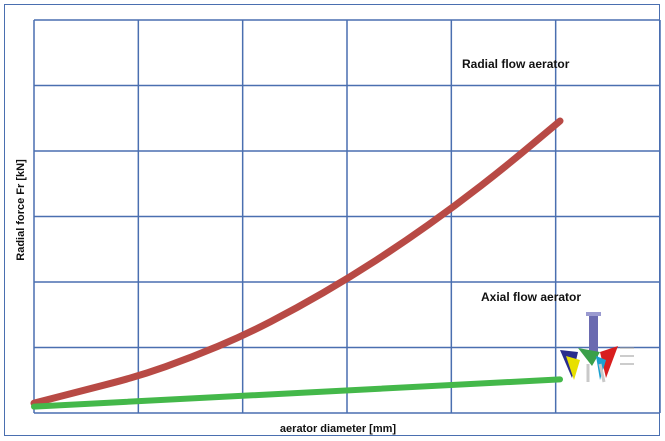  What do you see at coordinates (338, 429) in the screenshot?
I see `x-axis-label: aerator diameter [mm]` at bounding box center [338, 429].